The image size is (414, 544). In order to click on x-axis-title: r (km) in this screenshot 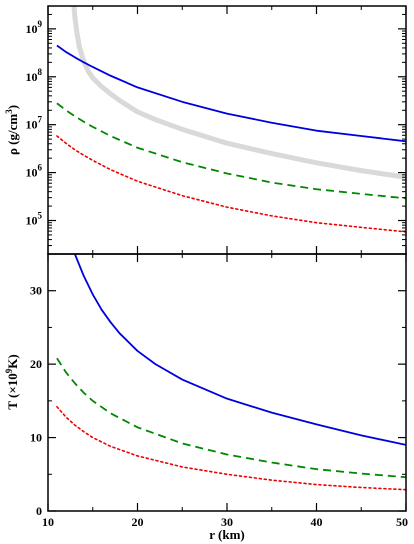, I will do `click(227, 534)`.